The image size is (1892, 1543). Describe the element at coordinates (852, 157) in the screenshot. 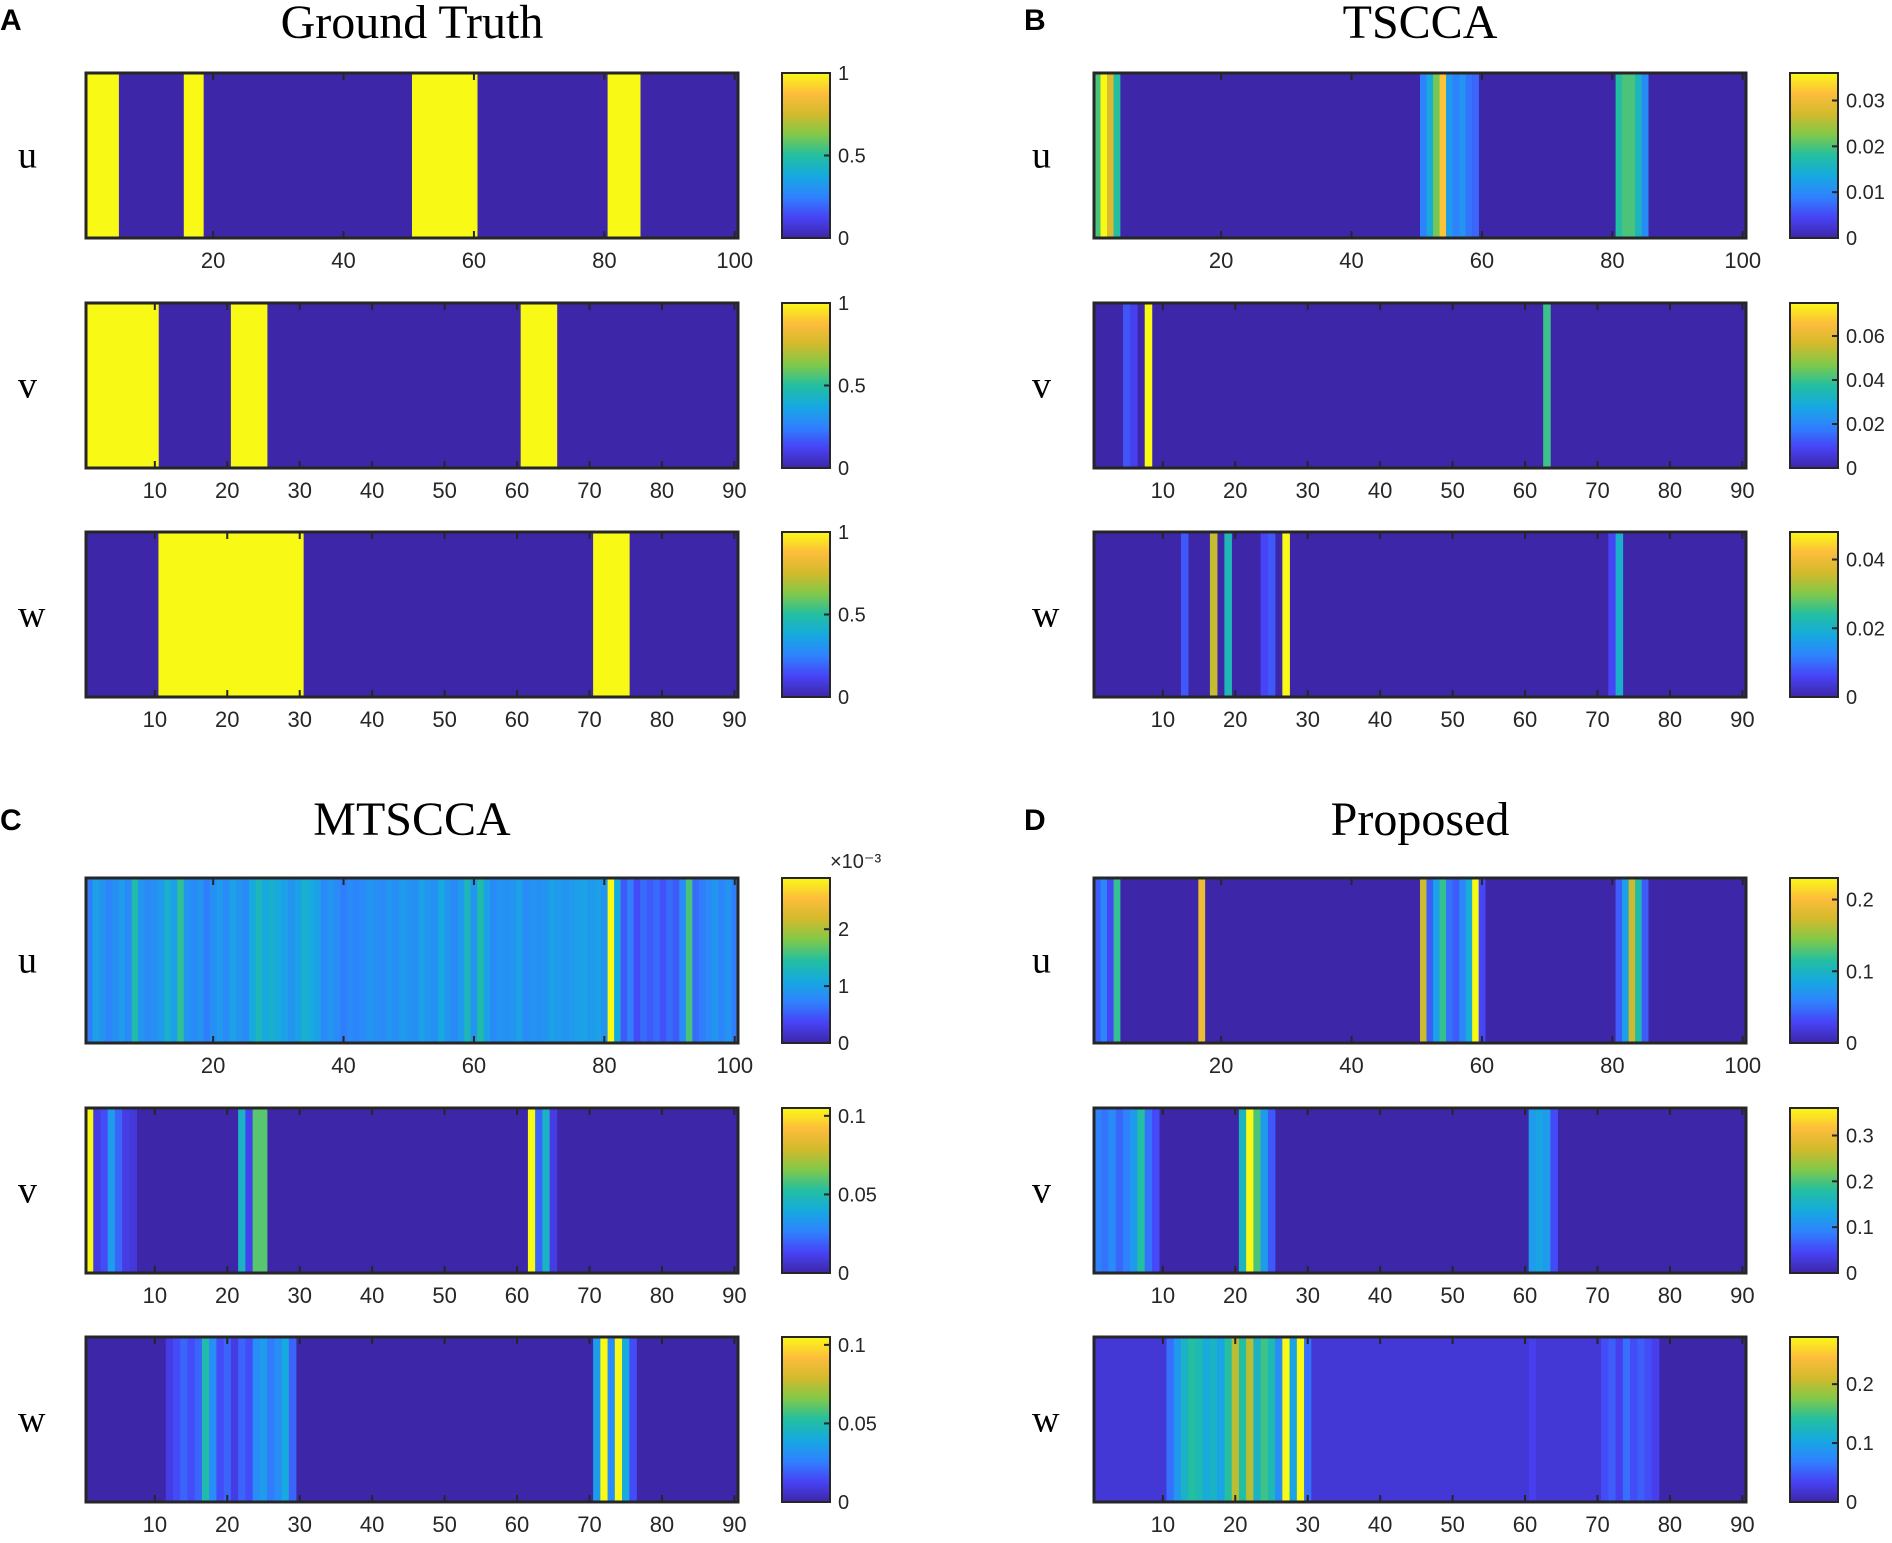

I see `colorbar-tick-label: 0.5` at that location.